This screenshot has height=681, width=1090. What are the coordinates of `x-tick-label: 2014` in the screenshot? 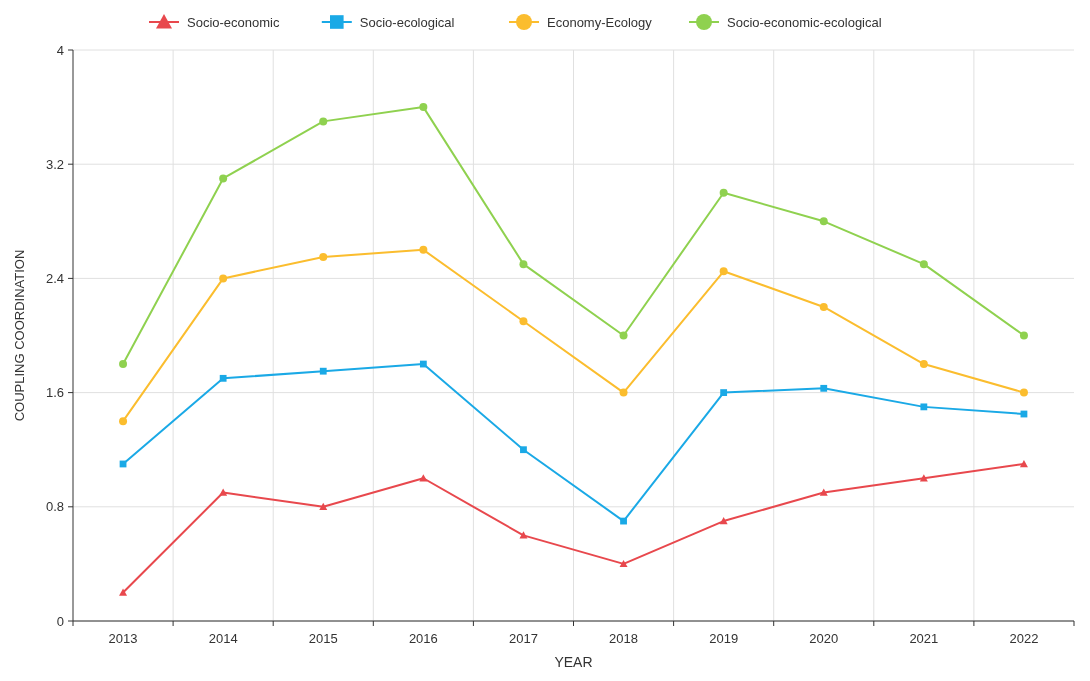 It's located at (223, 638).